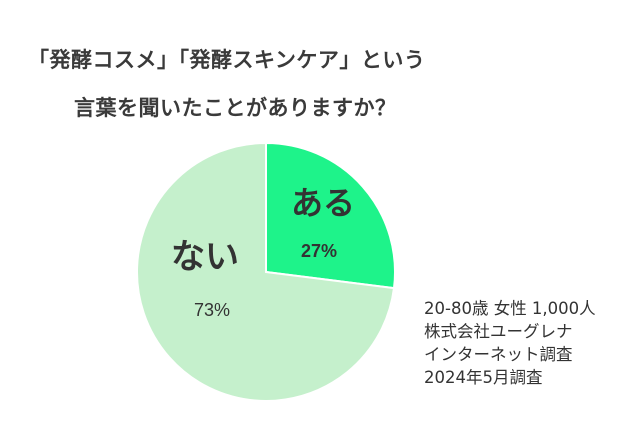 Image resolution: width=643 pixels, height=448 pixels. Describe the element at coordinates (205, 257) in the screenshot. I see `slice-label-2: ない` at that location.